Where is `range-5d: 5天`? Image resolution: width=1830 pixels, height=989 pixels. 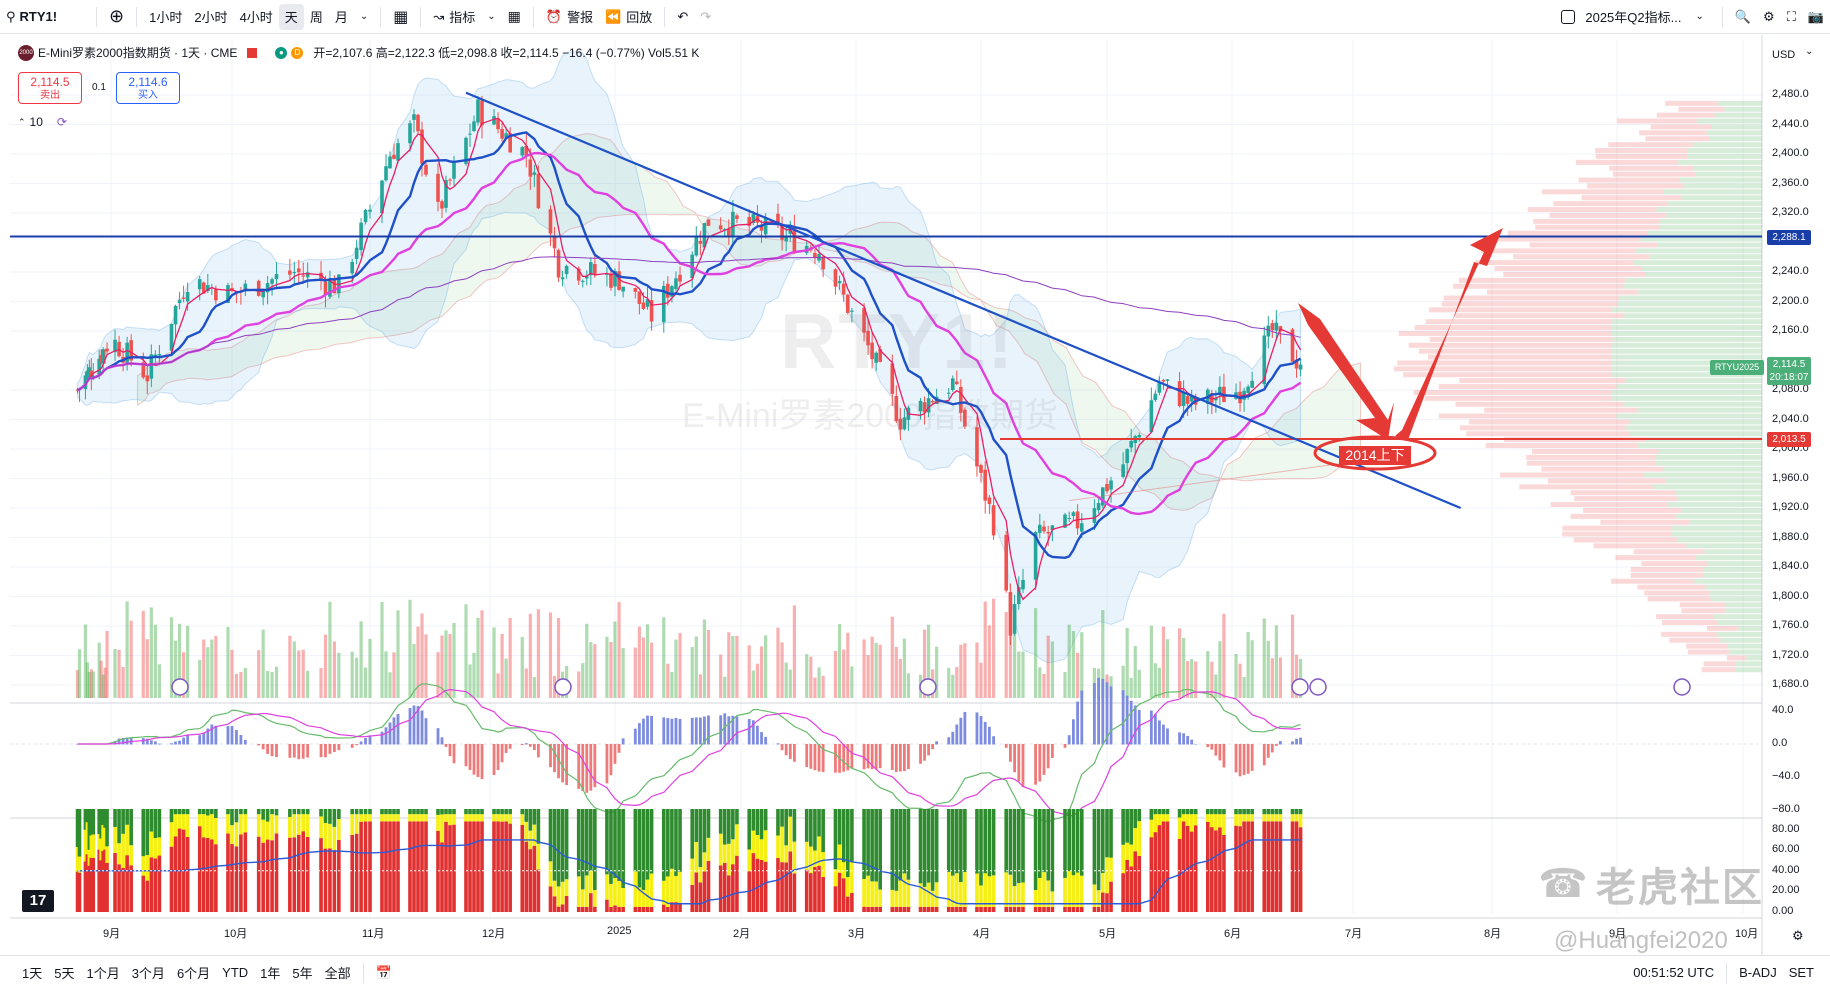
range-5d: 5天 is located at coordinates (64, 973).